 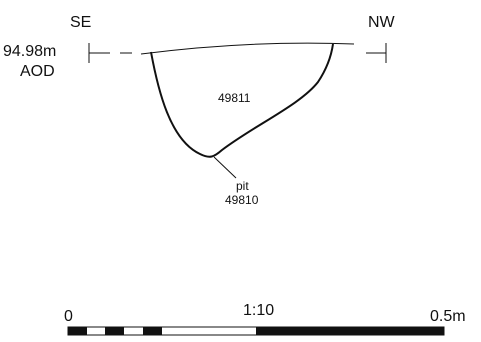 What do you see at coordinates (225, 167) in the screenshot?
I see `pit-leader-line` at bounding box center [225, 167].